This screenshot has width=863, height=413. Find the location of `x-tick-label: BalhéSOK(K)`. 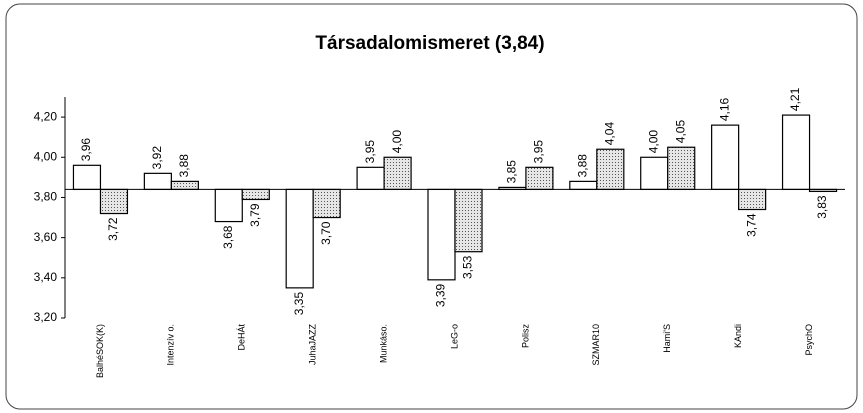

x-tick-label: BalhéSOK(K) is located at coordinates (100, 351).